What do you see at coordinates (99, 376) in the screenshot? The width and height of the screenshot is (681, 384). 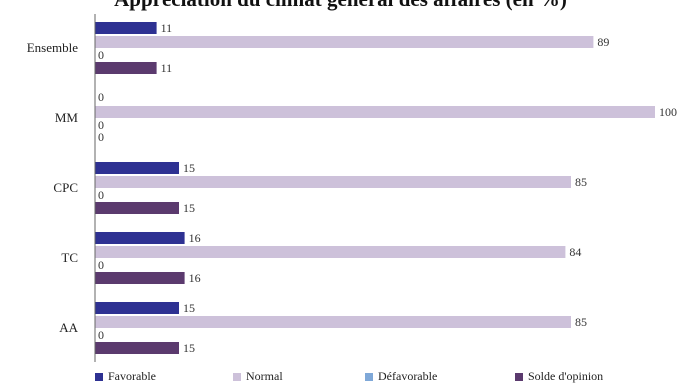 I see `legend-swatch-favorable` at bounding box center [99, 376].